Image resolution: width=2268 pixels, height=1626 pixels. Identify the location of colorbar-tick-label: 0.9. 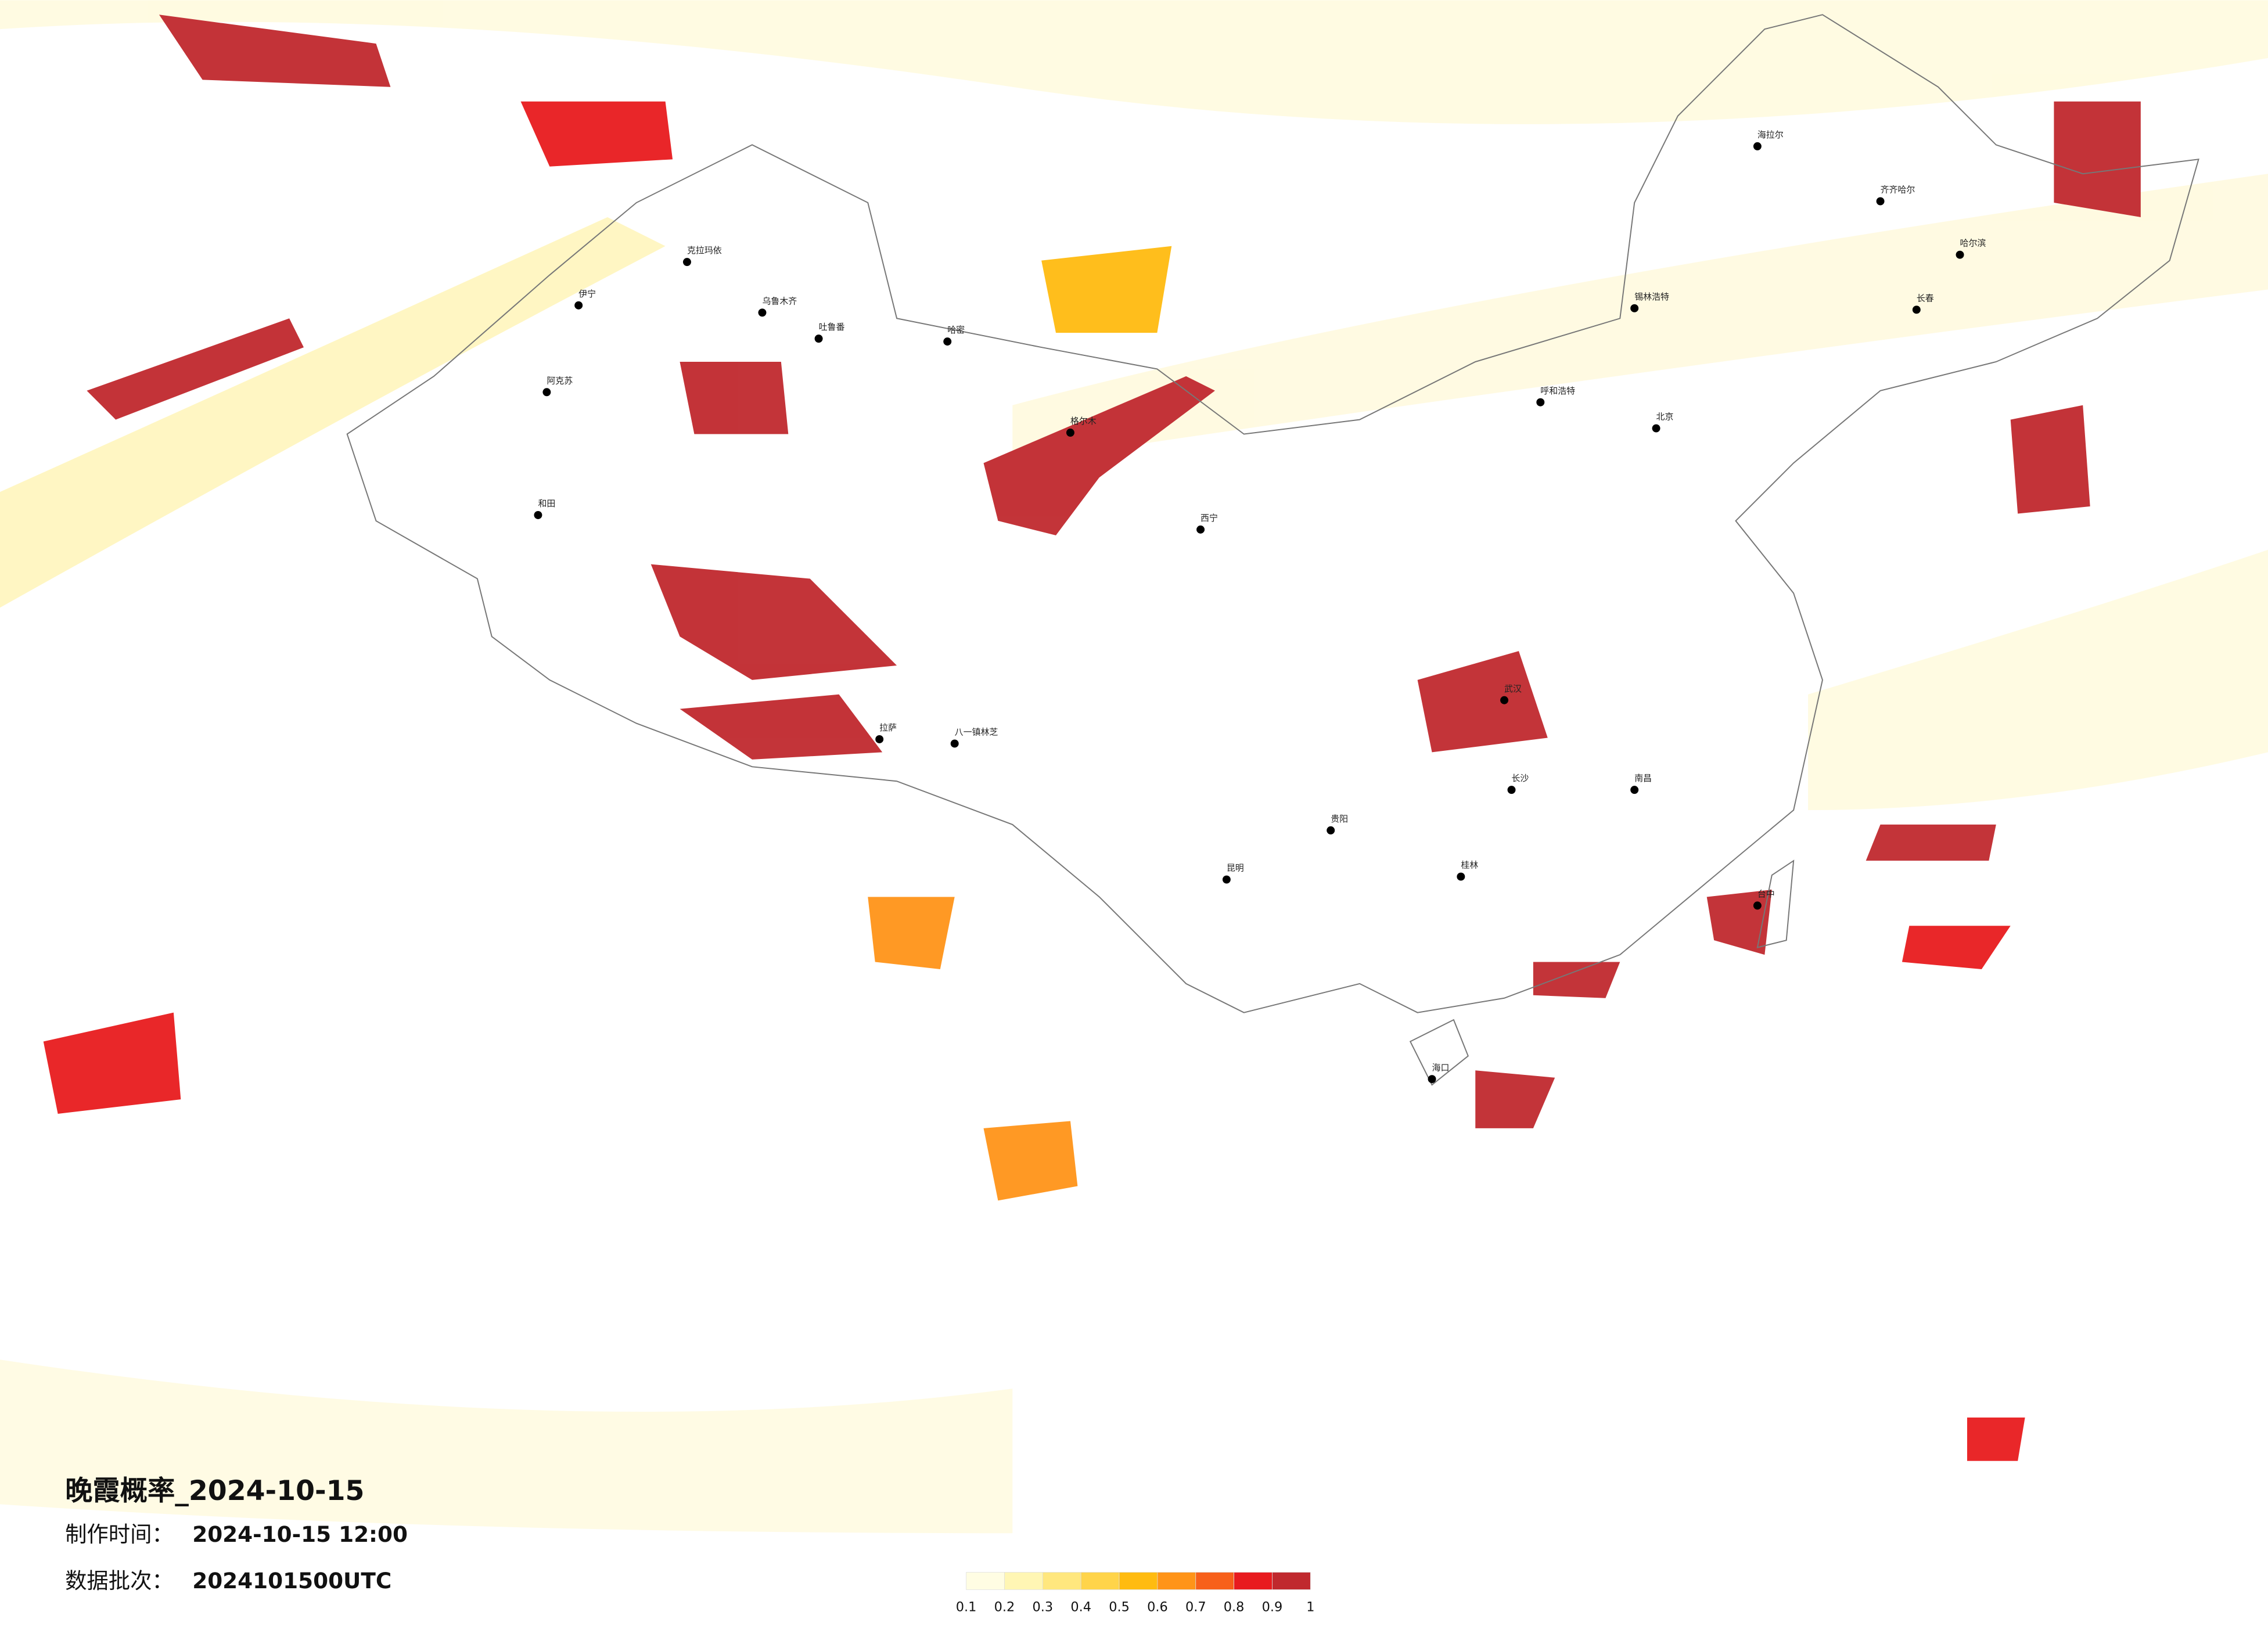
(1272, 1607).